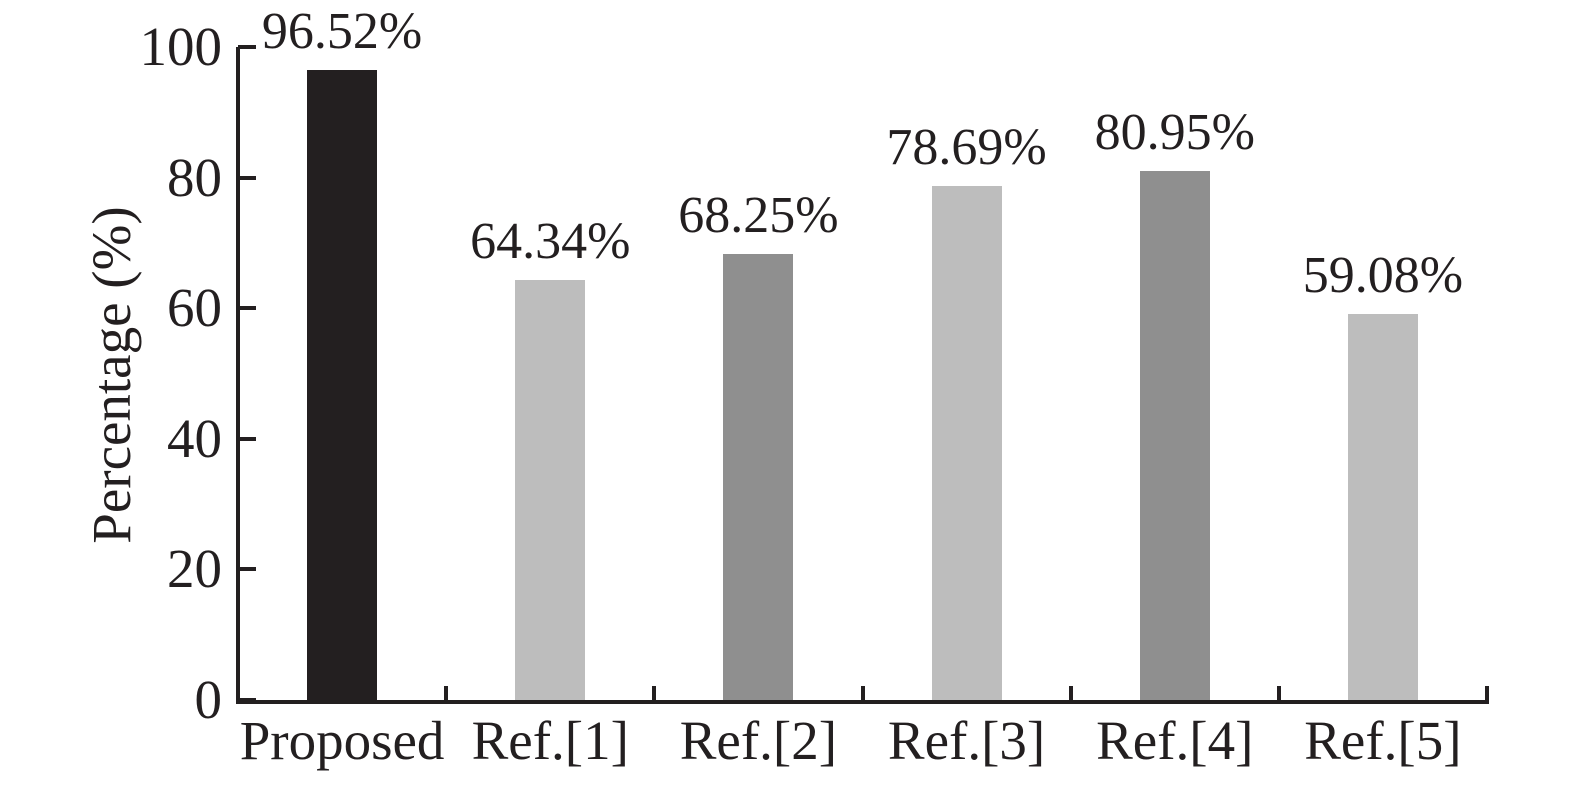 Image resolution: width=1575 pixels, height=785 pixels. I want to click on x-category-label-ref-4: Ref.[4], so click(1175, 740).